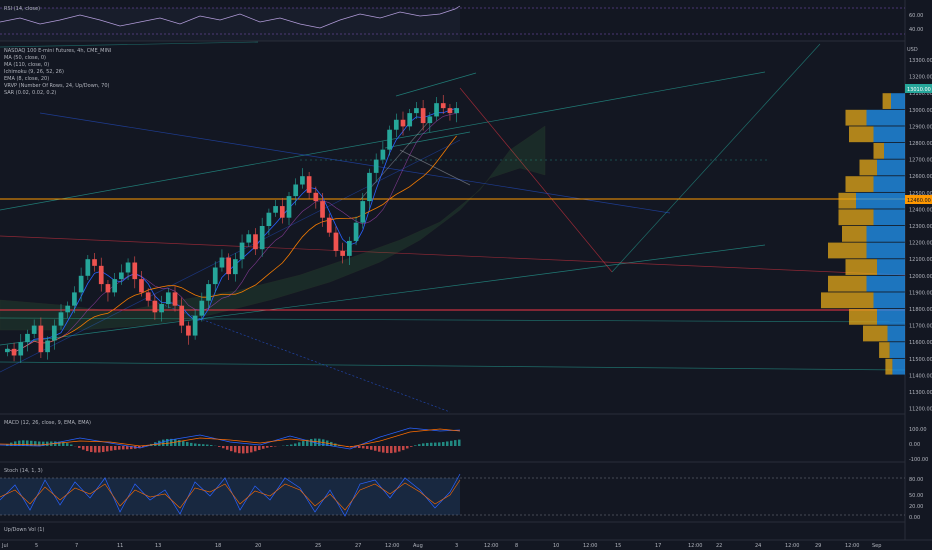  Describe the element at coordinates (516, 546) in the screenshot. I see `time-tick: 8` at that location.